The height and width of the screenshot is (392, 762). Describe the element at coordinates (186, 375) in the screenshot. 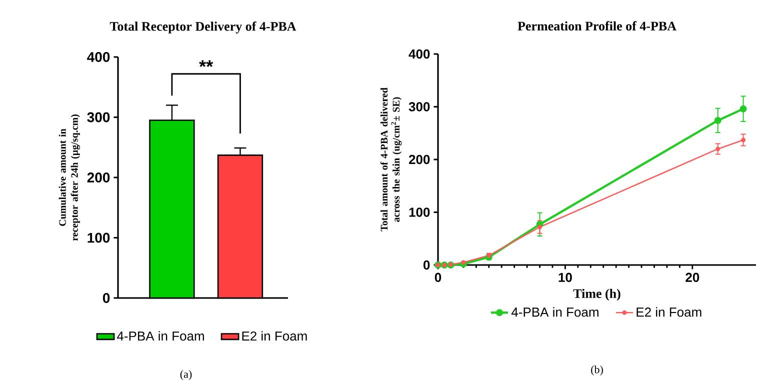

I see `text: (a)` at that location.